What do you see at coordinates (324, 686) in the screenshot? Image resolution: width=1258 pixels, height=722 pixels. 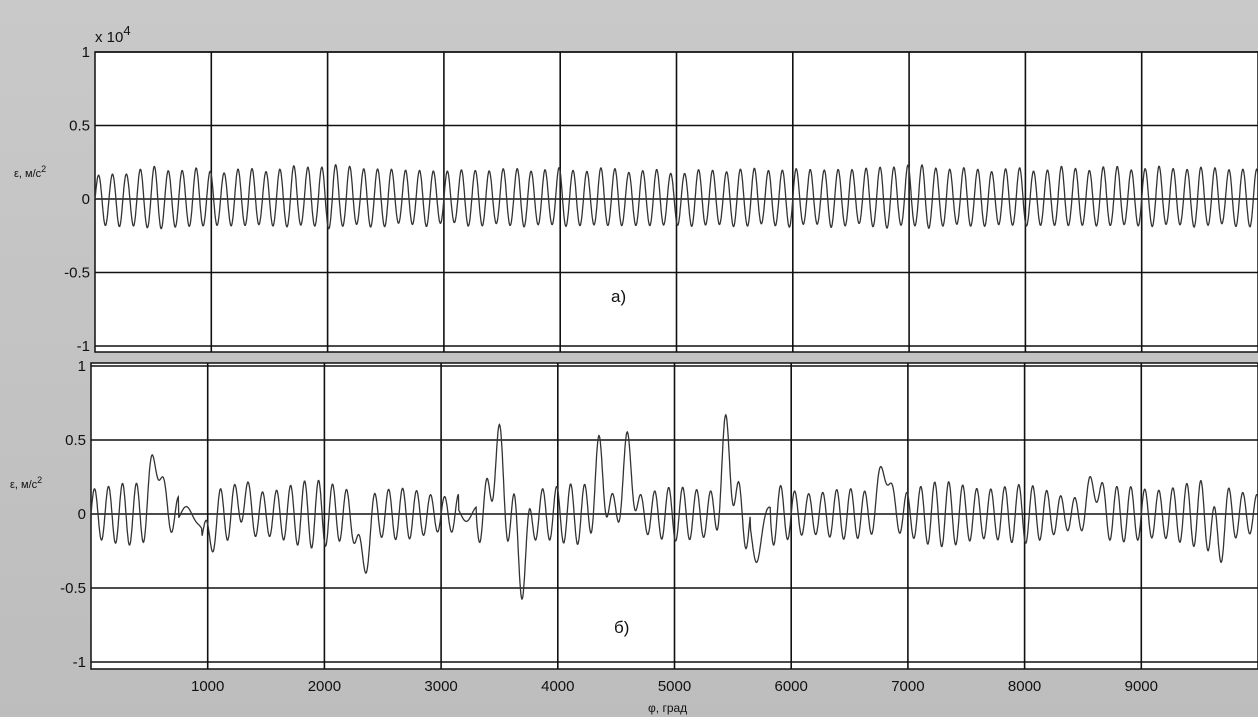 I see `x-tick-label: 2000` at bounding box center [324, 686].